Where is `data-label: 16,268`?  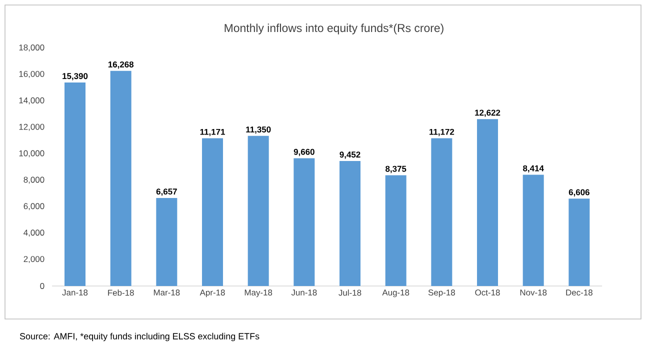
data-label: 16,268 is located at coordinates (121, 65).